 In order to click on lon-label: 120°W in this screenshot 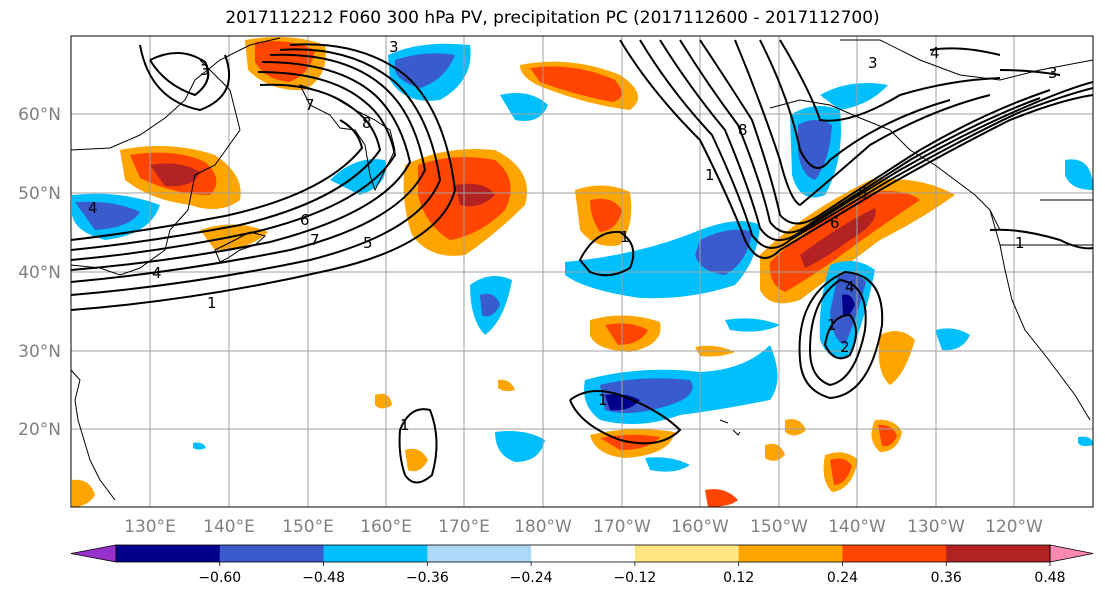, I will do `click(1014, 527)`.